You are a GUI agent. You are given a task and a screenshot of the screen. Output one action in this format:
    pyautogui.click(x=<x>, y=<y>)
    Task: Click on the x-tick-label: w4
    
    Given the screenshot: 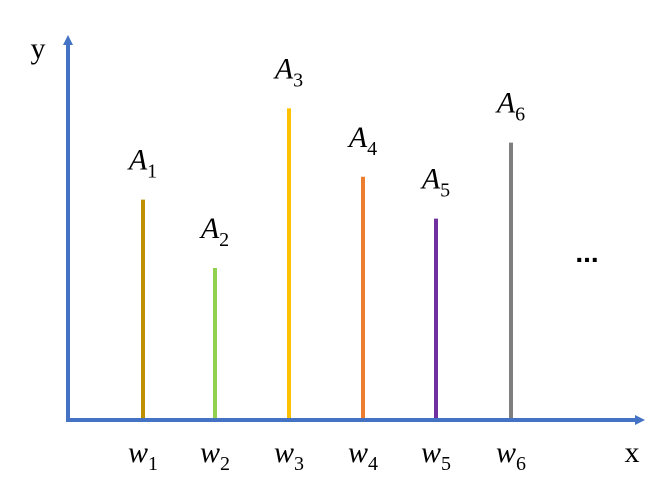 What is the action you would take?
    pyautogui.click(x=363, y=455)
    